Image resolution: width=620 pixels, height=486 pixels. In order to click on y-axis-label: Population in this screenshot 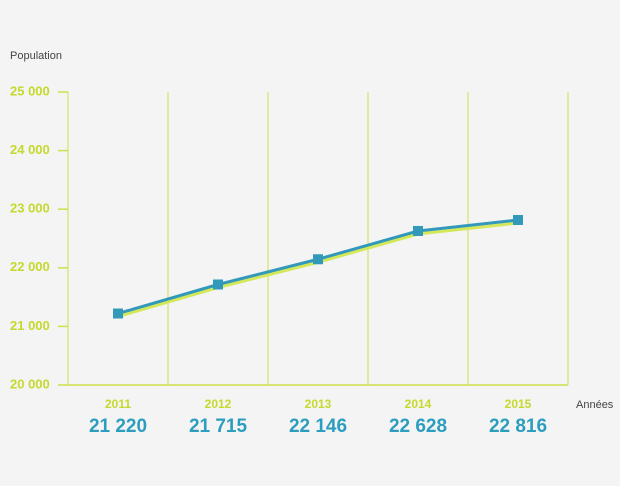, I will do `click(36, 56)`.